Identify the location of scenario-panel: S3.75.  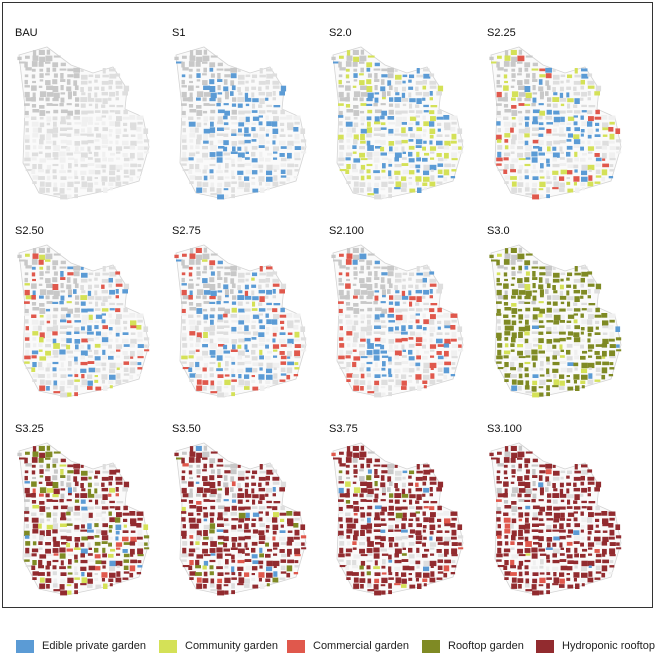
(403, 498).